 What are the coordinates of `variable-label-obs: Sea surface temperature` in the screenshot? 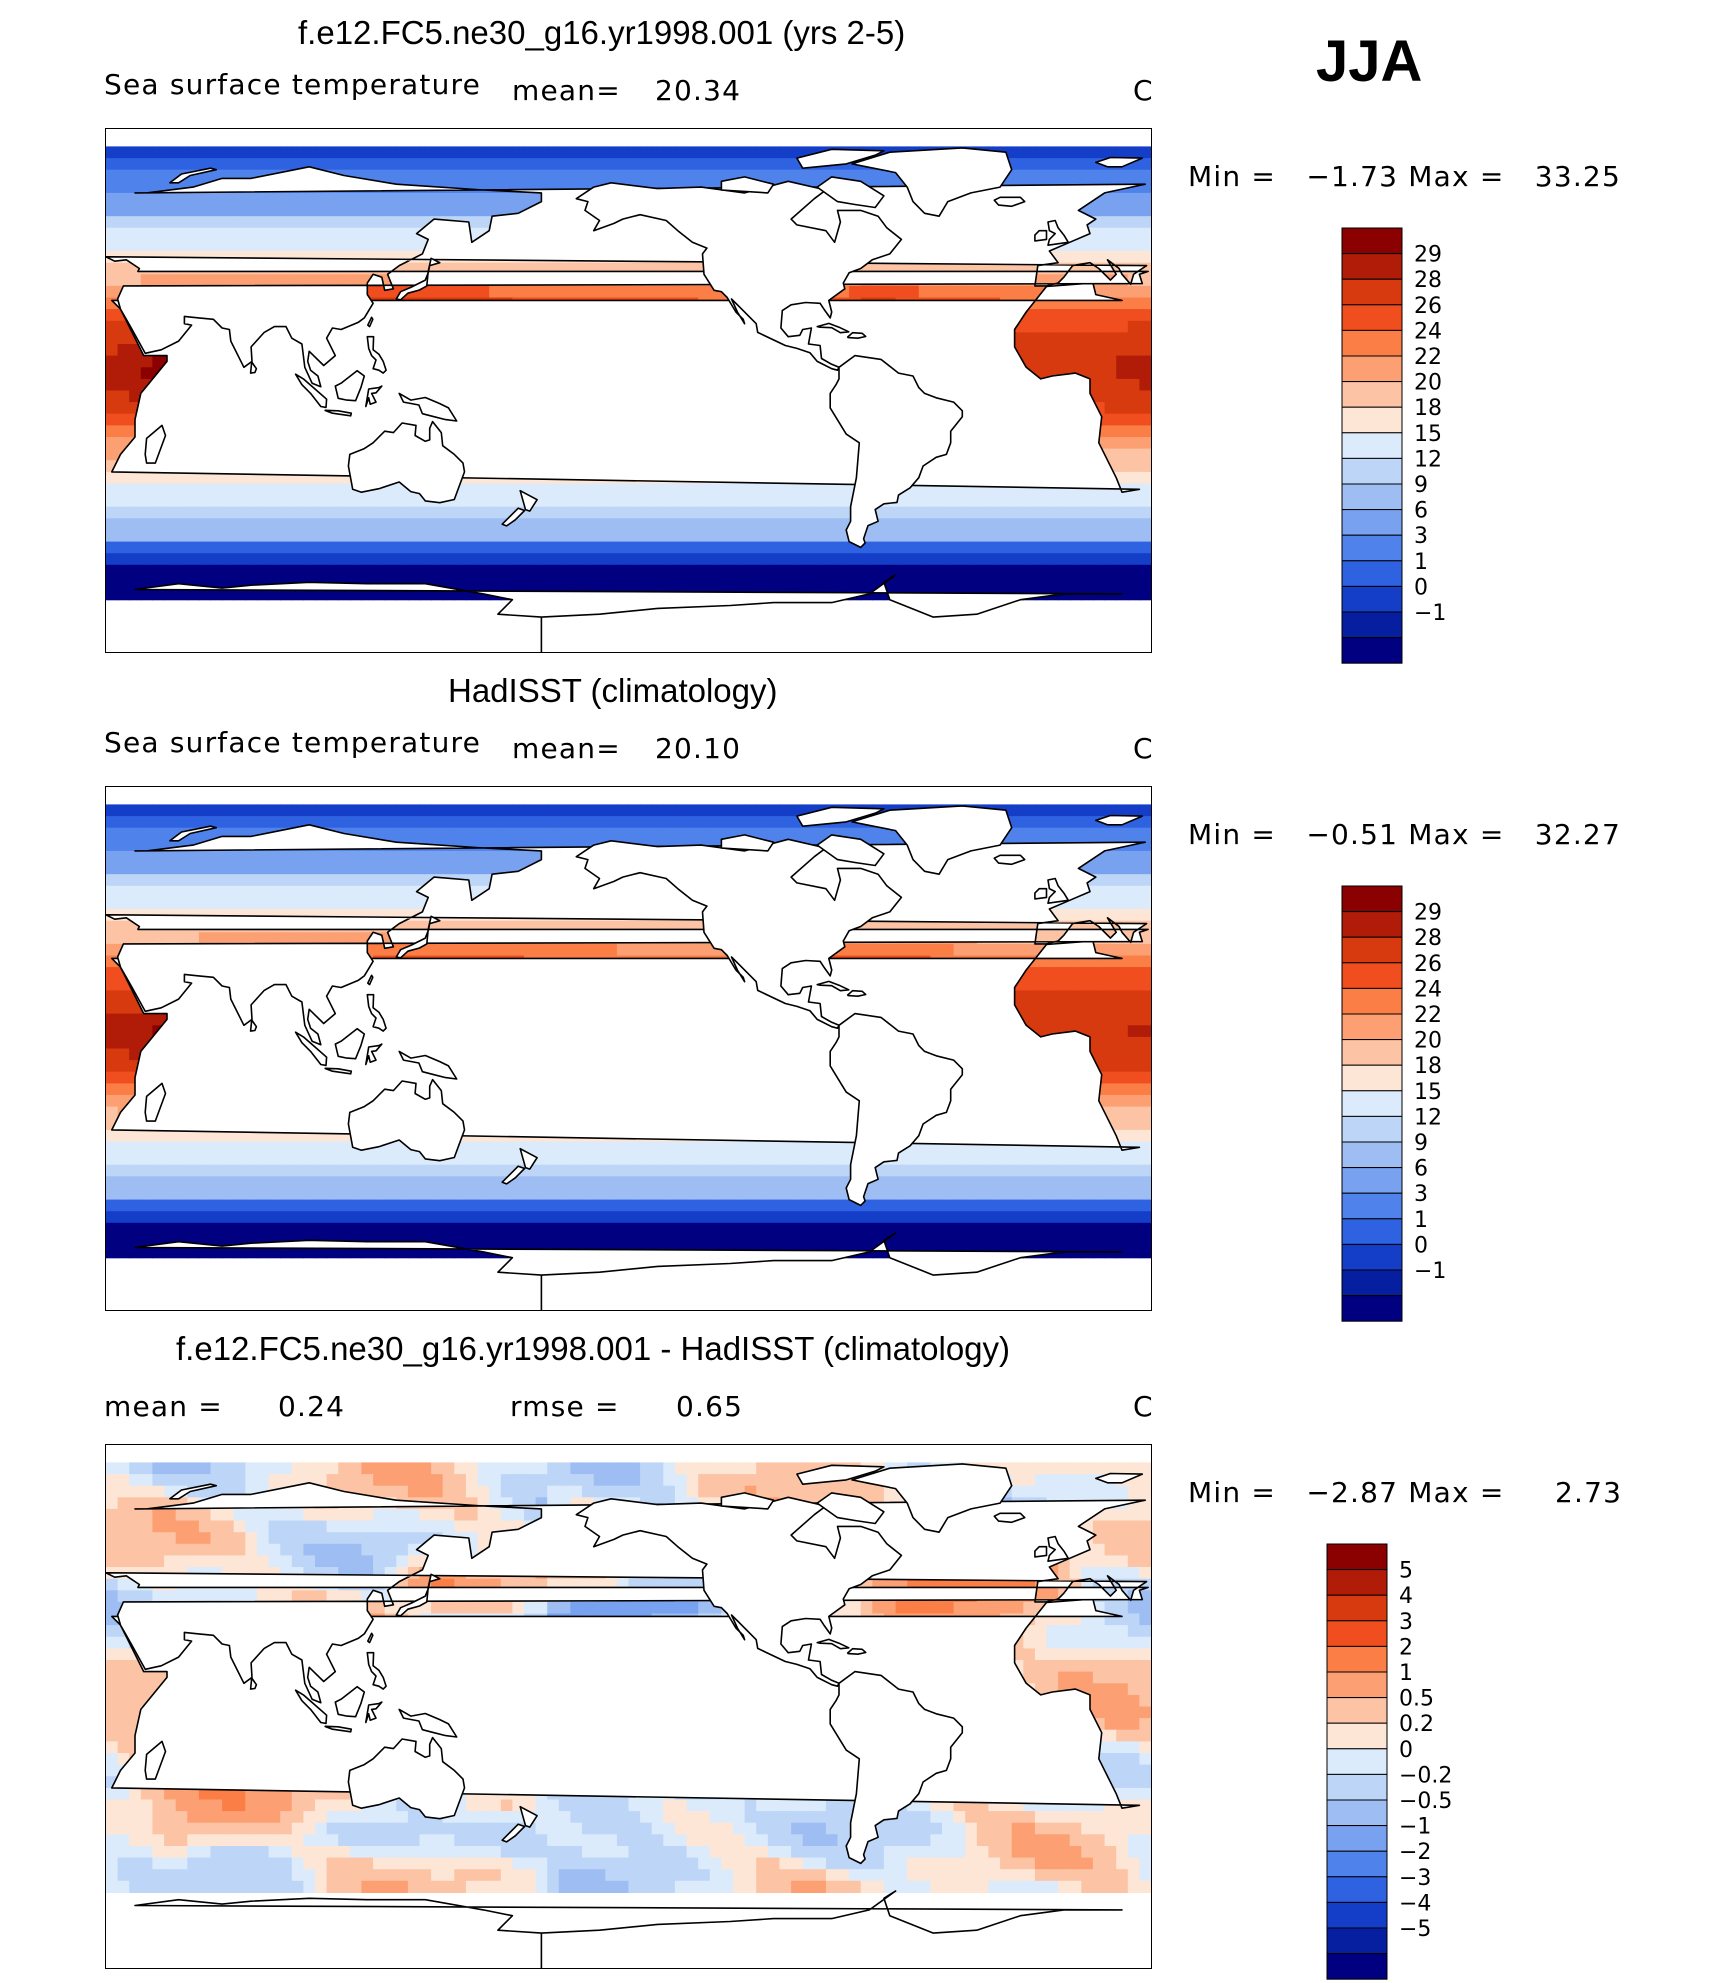 It's located at (293, 742).